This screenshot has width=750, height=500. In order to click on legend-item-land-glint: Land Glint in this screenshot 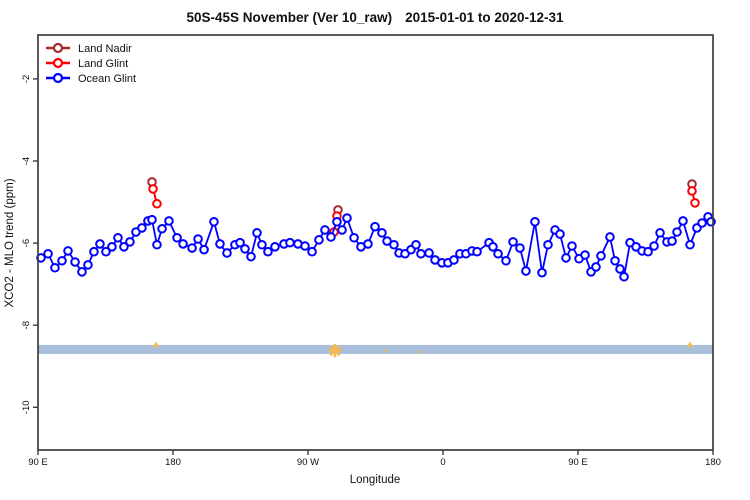, I will do `click(87, 63)`.